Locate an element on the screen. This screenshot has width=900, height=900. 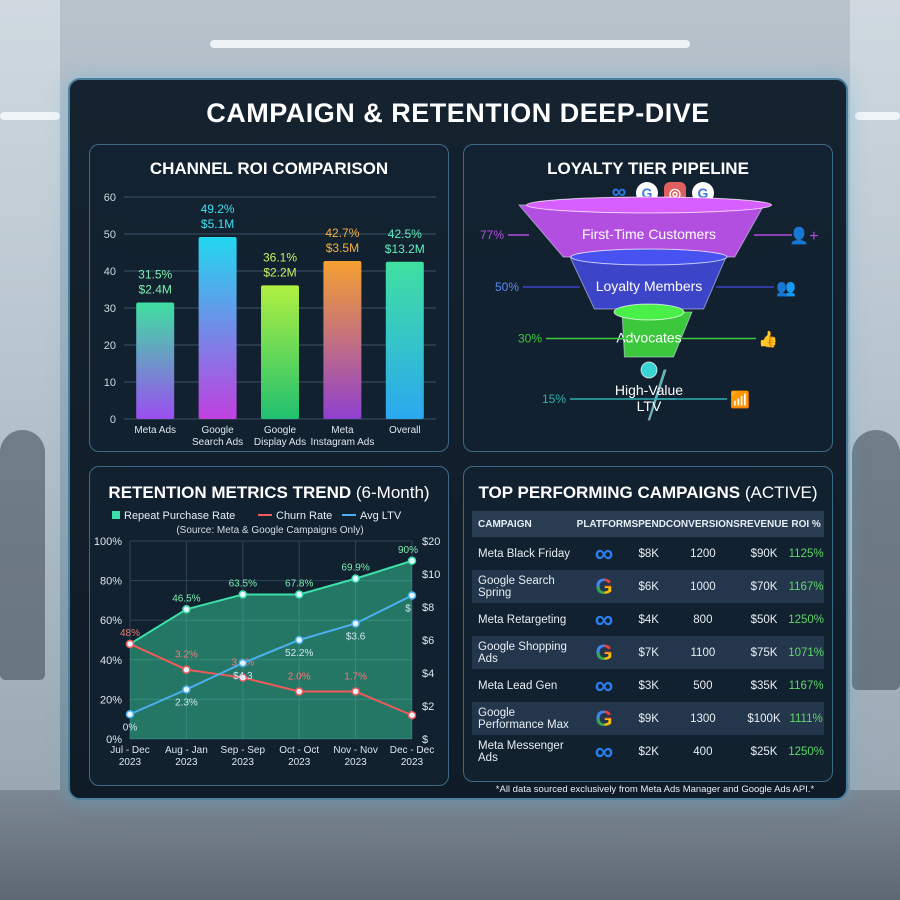
google-icon: G is located at coordinates (604, 652).